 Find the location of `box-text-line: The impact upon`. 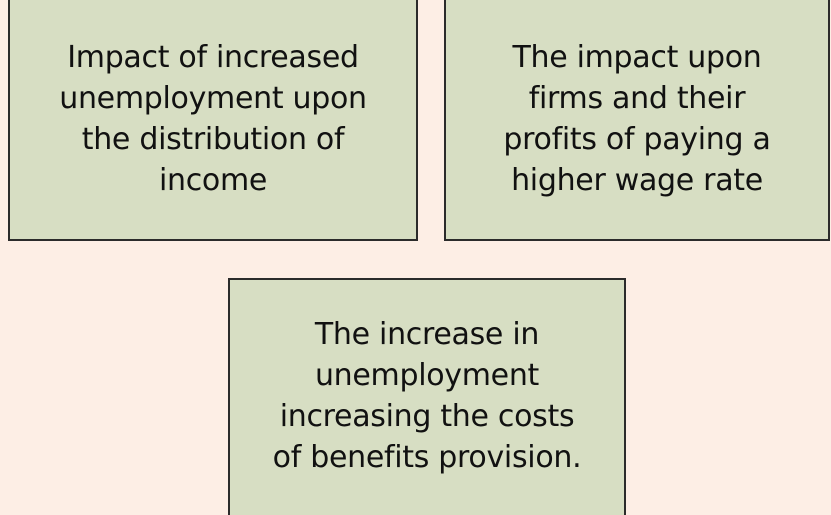

box-text-line: The impact upon is located at coordinates (637, 57).